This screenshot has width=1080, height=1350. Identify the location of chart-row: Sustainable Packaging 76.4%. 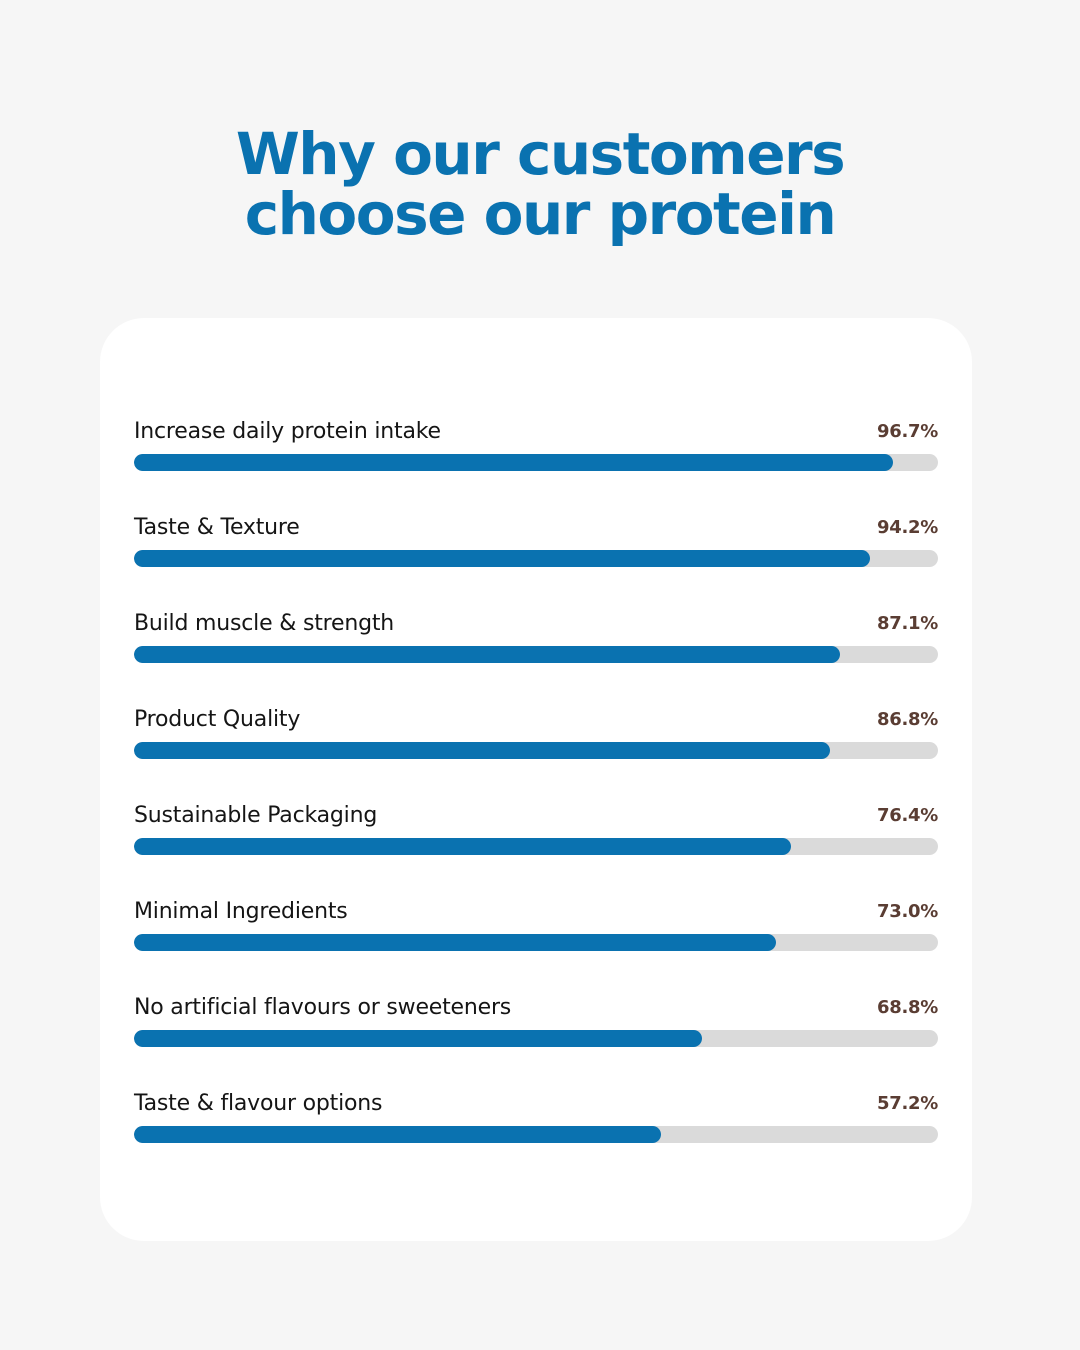
(536, 833).